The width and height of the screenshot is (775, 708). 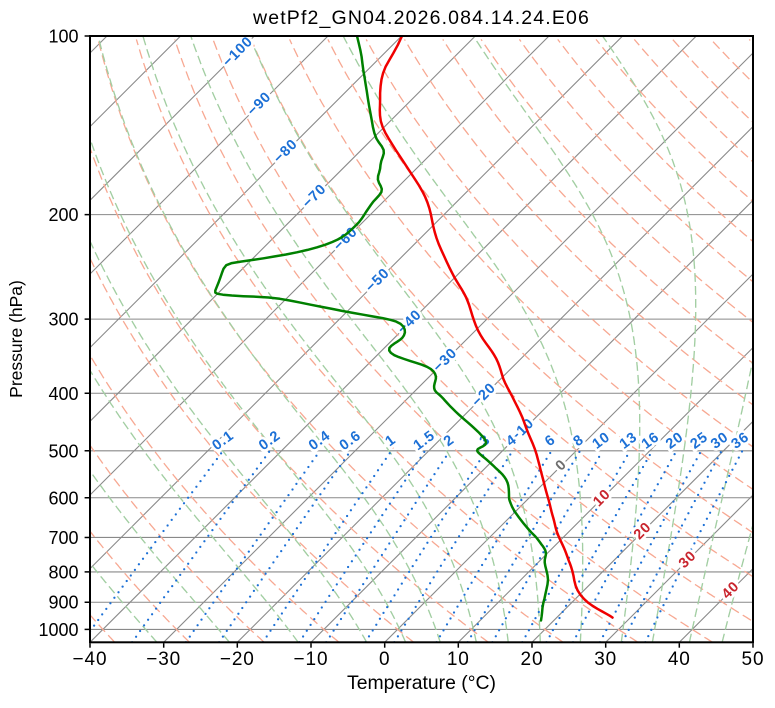 I want to click on svg-text: −30, so click(x=163, y=659).